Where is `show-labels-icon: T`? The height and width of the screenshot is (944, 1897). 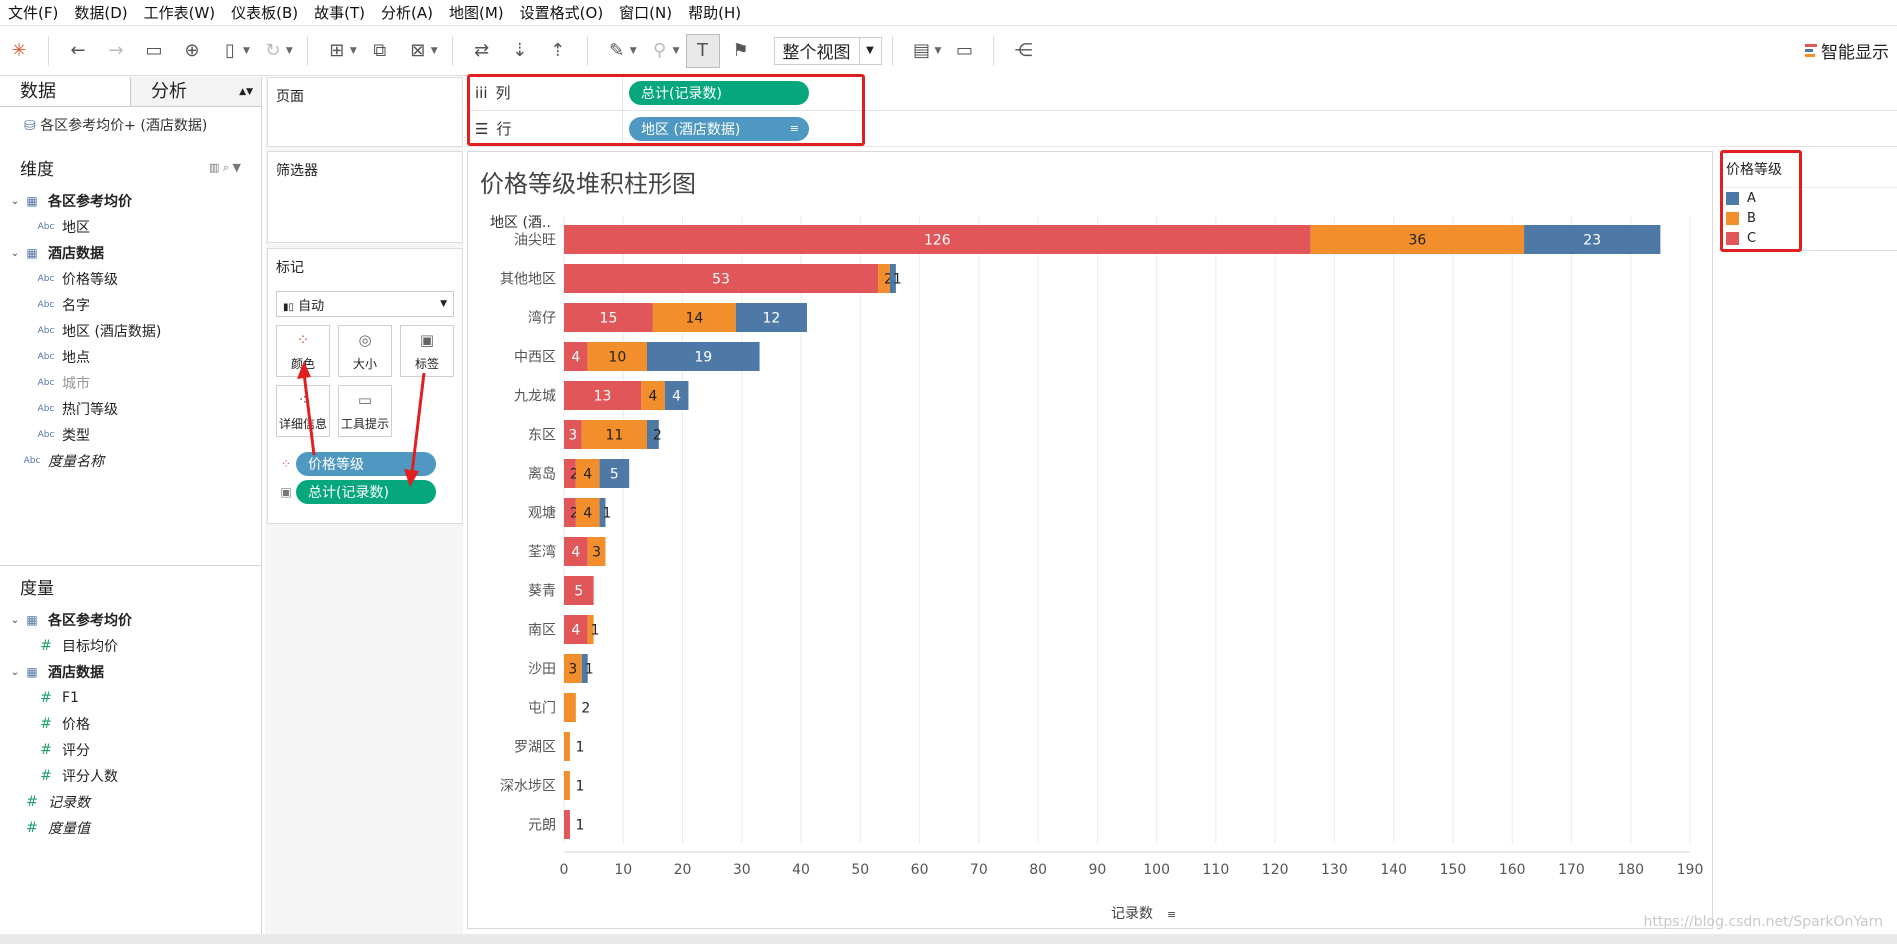
show-labels-icon: T is located at coordinates (702, 50).